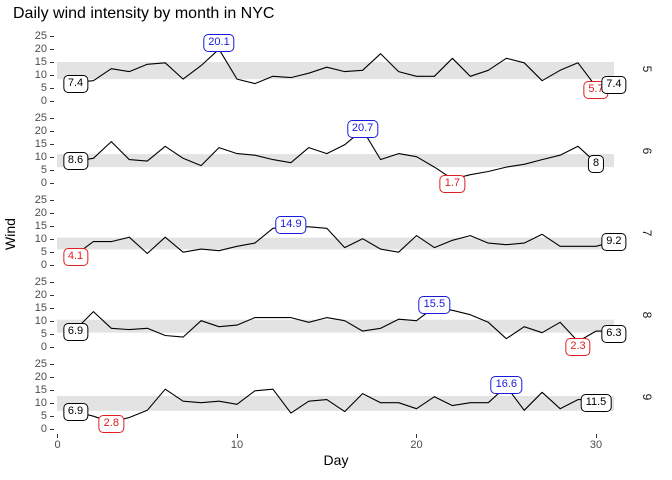 This screenshot has height=480, width=672. What do you see at coordinates (416, 445) in the screenshot?
I see `x-tick-label: 20` at bounding box center [416, 445].